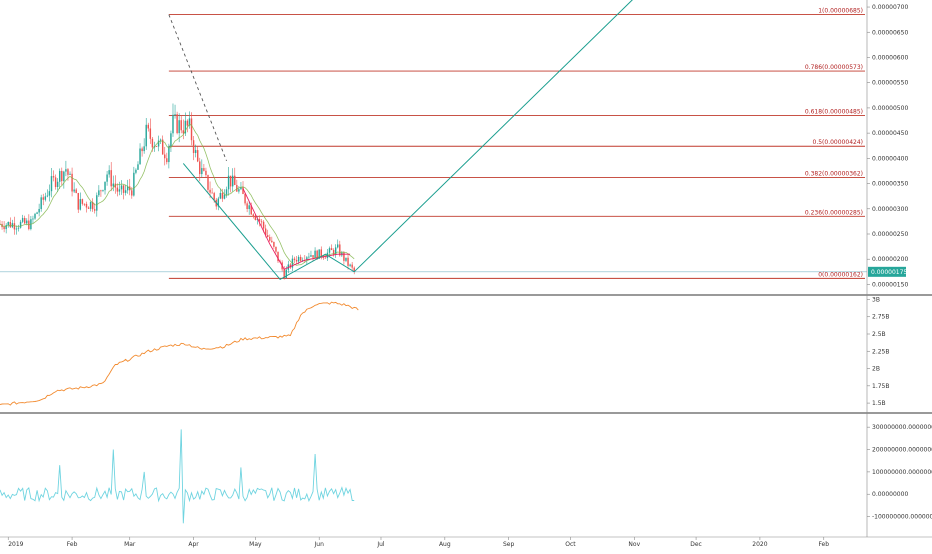 The height and width of the screenshot is (554, 932). I want to click on current-price-badge, so click(887, 271).